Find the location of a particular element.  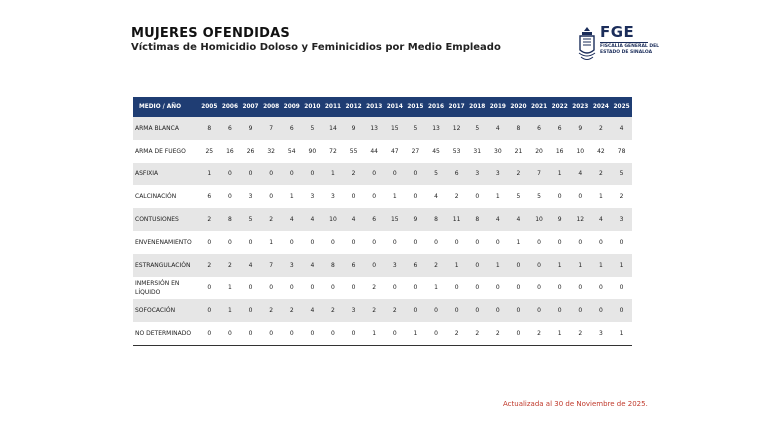

table-row: ASFIXIA 1 0 0 0 0 0 1 2 0 0 0 5 6 3 3 2 7 1 4 2 5 is located at coordinates (382, 174).